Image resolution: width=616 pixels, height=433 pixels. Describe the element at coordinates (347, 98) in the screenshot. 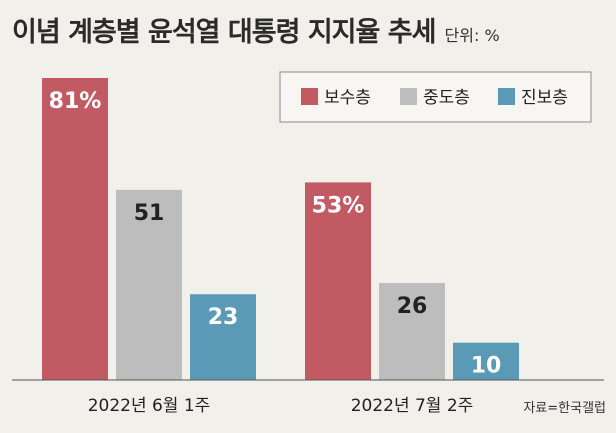

I see `legend-label-보수층: 보수층` at that location.